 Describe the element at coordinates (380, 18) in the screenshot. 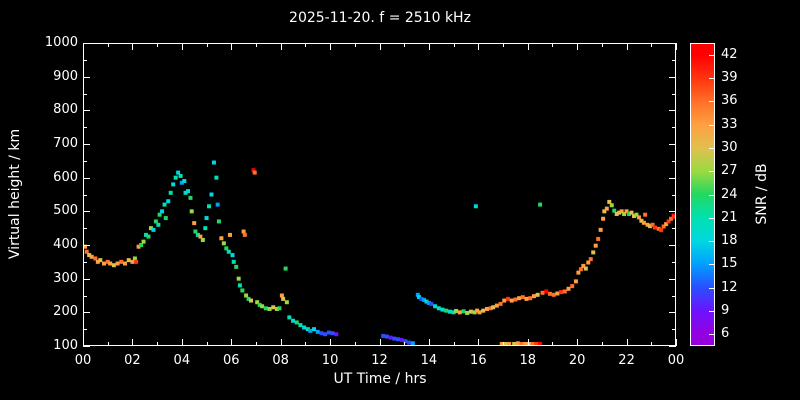

I see `chart-title: 2025-11-20. f = 2510 kHz` at that location.